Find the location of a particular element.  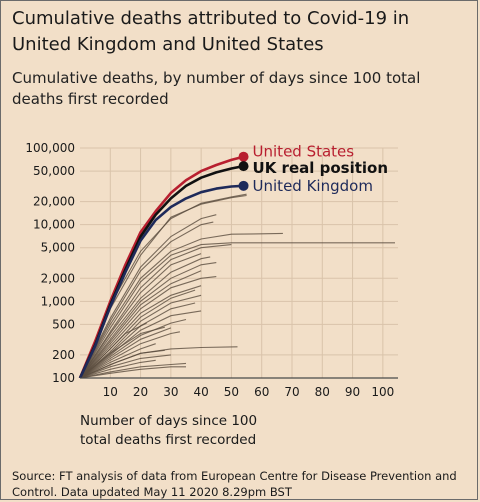

us-label: United States is located at coordinates (304, 152).